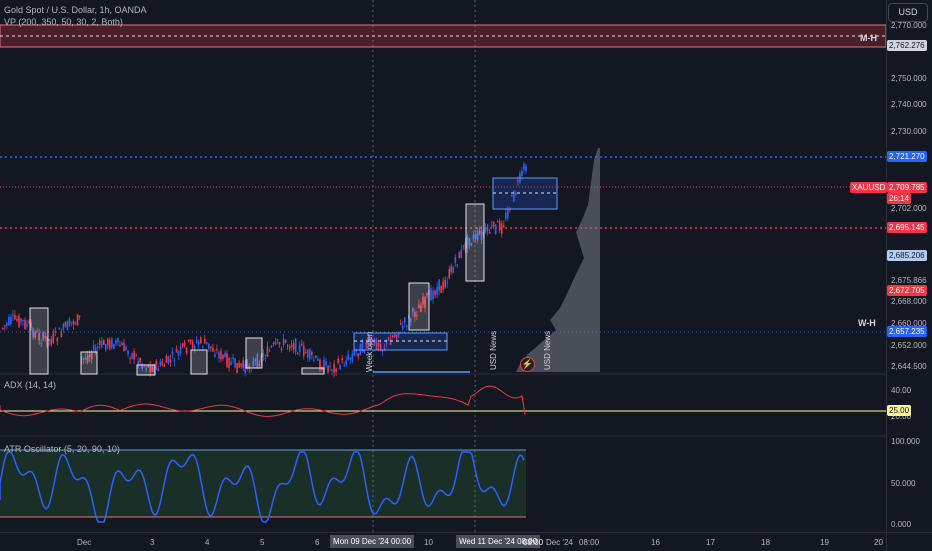  I want to click on usd-news-label: USD News, so click(493, 350).